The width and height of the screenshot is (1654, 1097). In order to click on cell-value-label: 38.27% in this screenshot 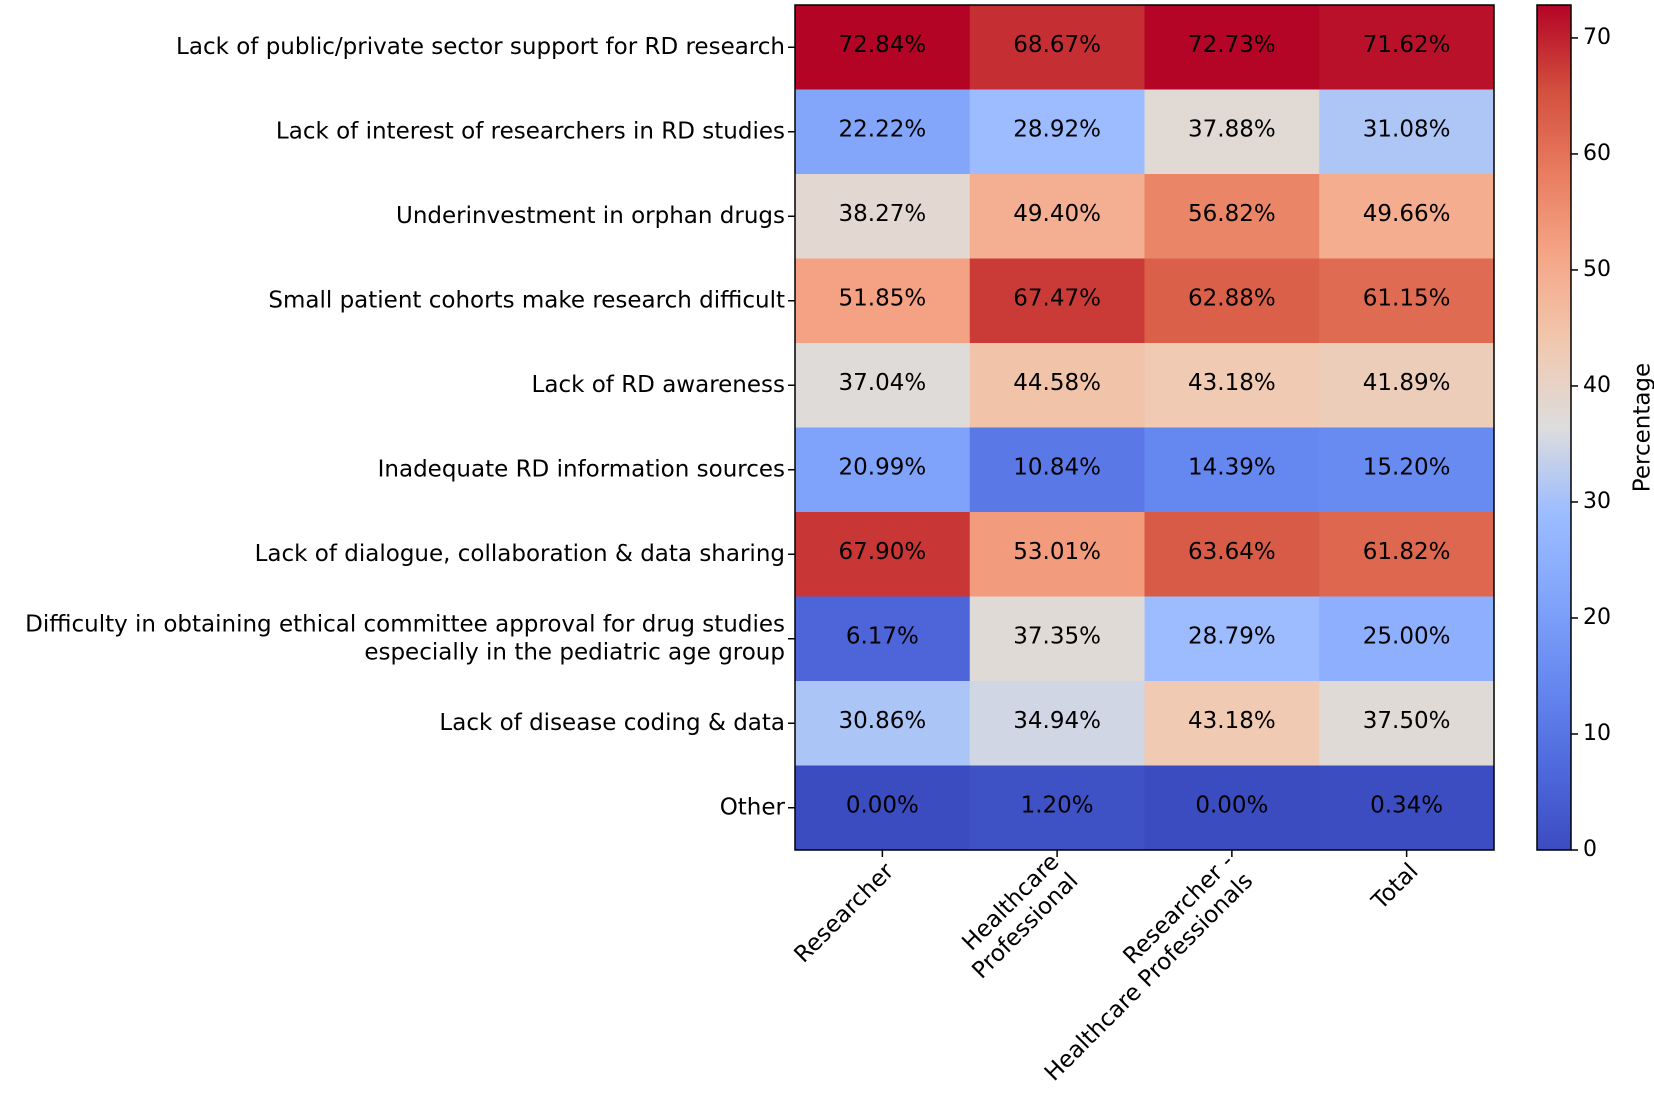, I will do `click(883, 214)`.